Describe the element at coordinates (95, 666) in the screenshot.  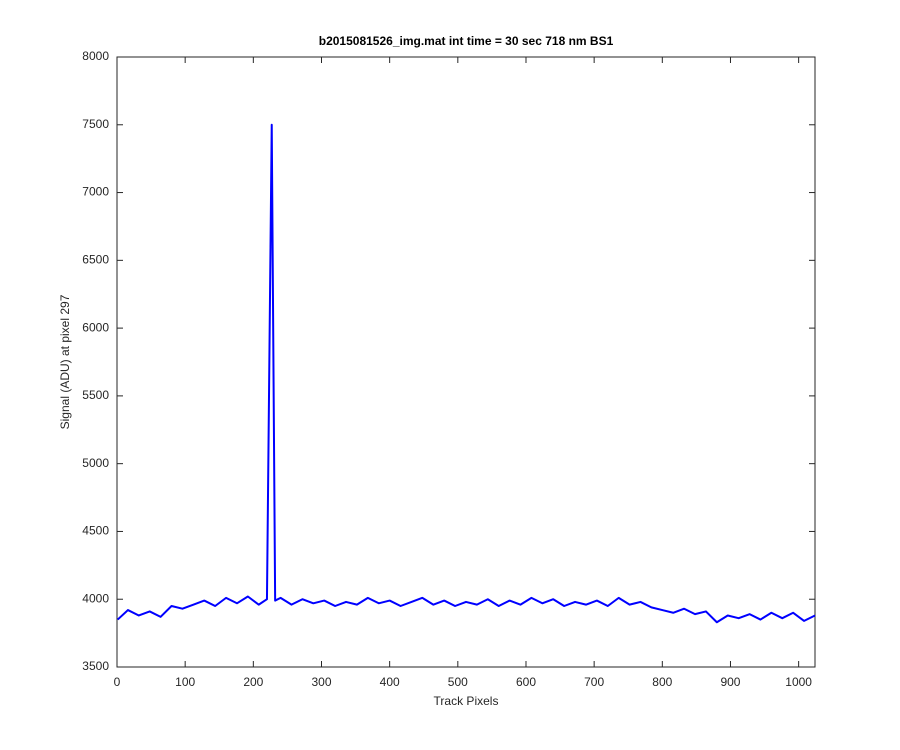
I see `y-tick-label: 3500` at that location.